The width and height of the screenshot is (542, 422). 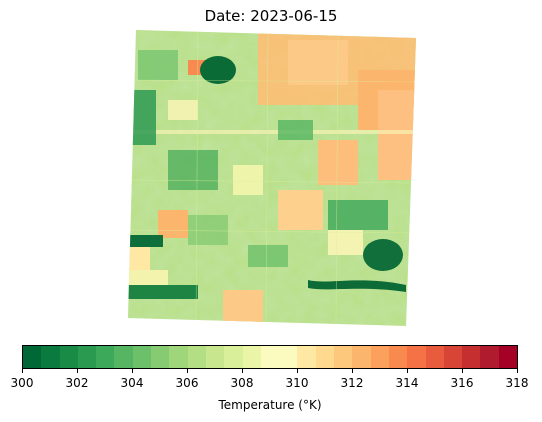 I want to click on colorbar-tick-label: 300, so click(x=22, y=383).